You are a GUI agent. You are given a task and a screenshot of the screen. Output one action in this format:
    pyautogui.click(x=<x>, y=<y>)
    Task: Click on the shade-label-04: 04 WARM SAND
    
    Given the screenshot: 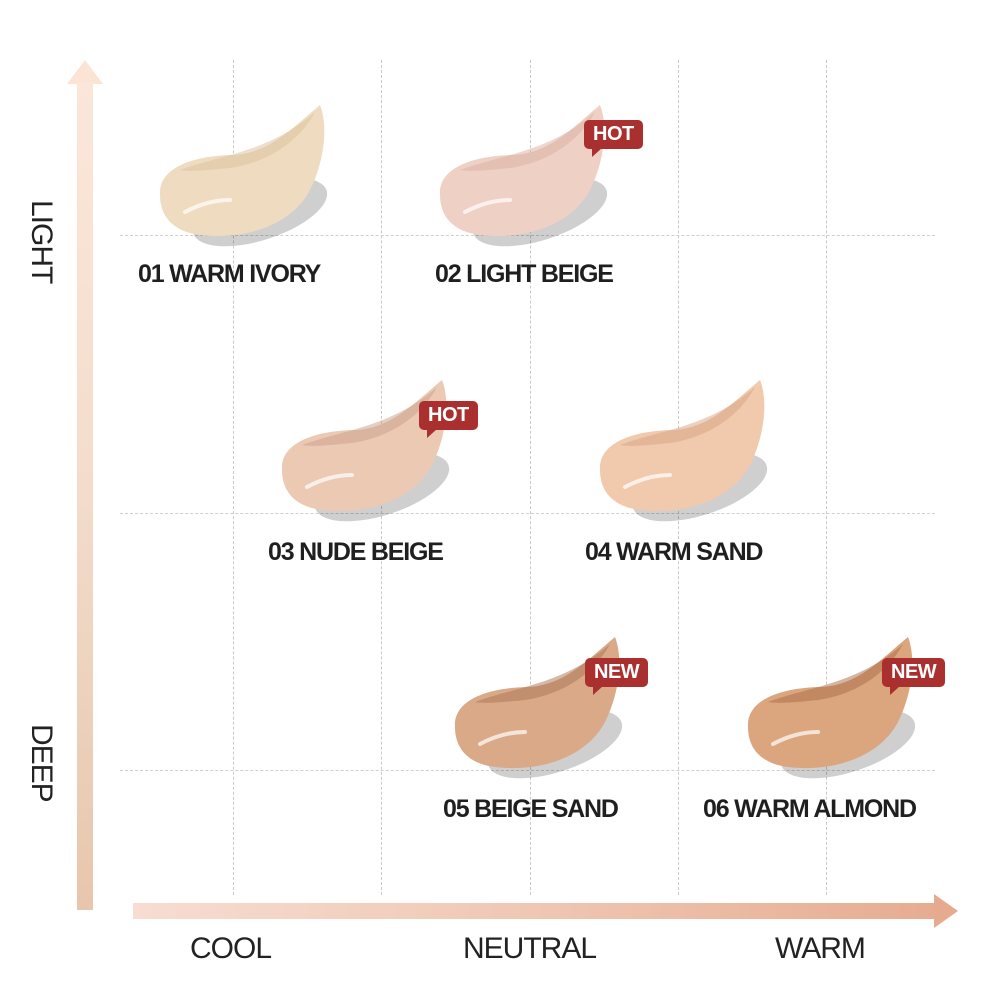 What is the action you would take?
    pyautogui.click(x=674, y=552)
    